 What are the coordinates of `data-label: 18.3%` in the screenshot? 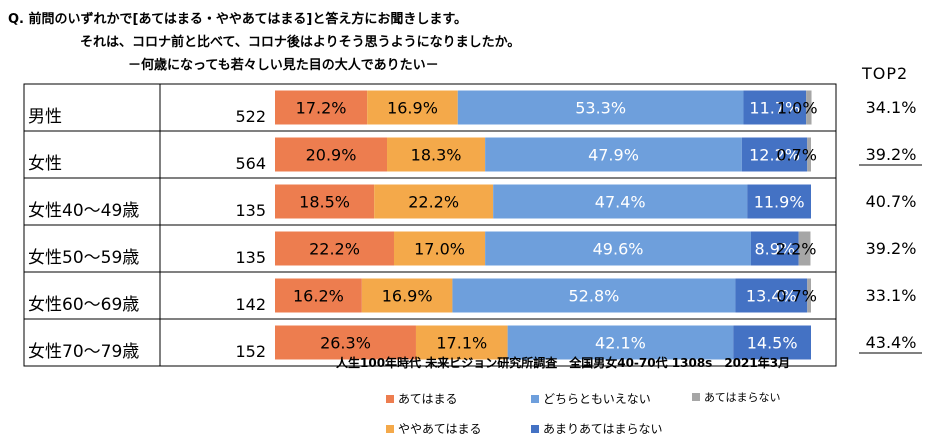 It's located at (436, 155).